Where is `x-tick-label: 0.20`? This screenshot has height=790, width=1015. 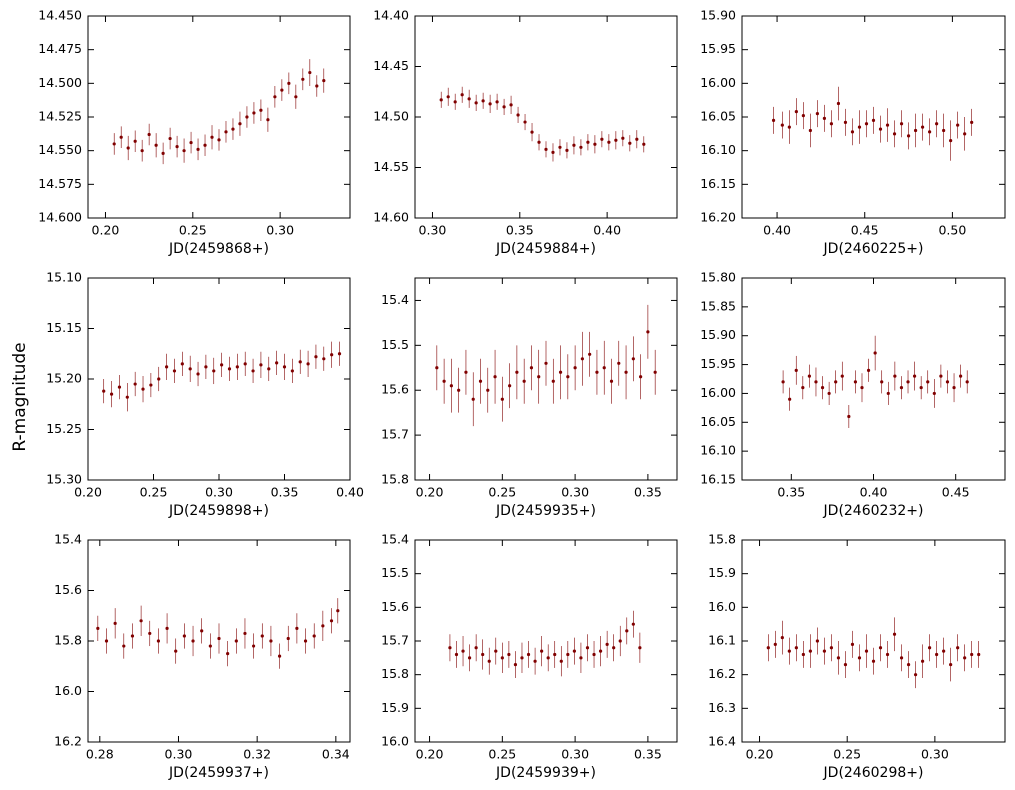 x-tick-label: 0.20 is located at coordinates (106, 230).